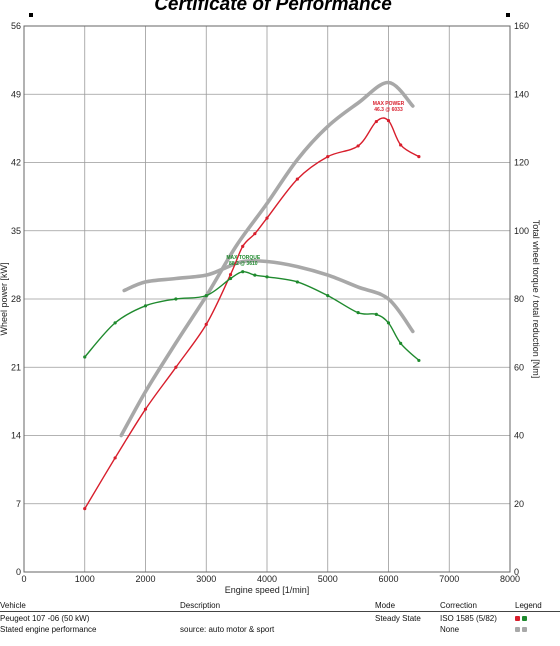  I want to click on vehicle-cell: Stated engine performance, so click(48, 629).